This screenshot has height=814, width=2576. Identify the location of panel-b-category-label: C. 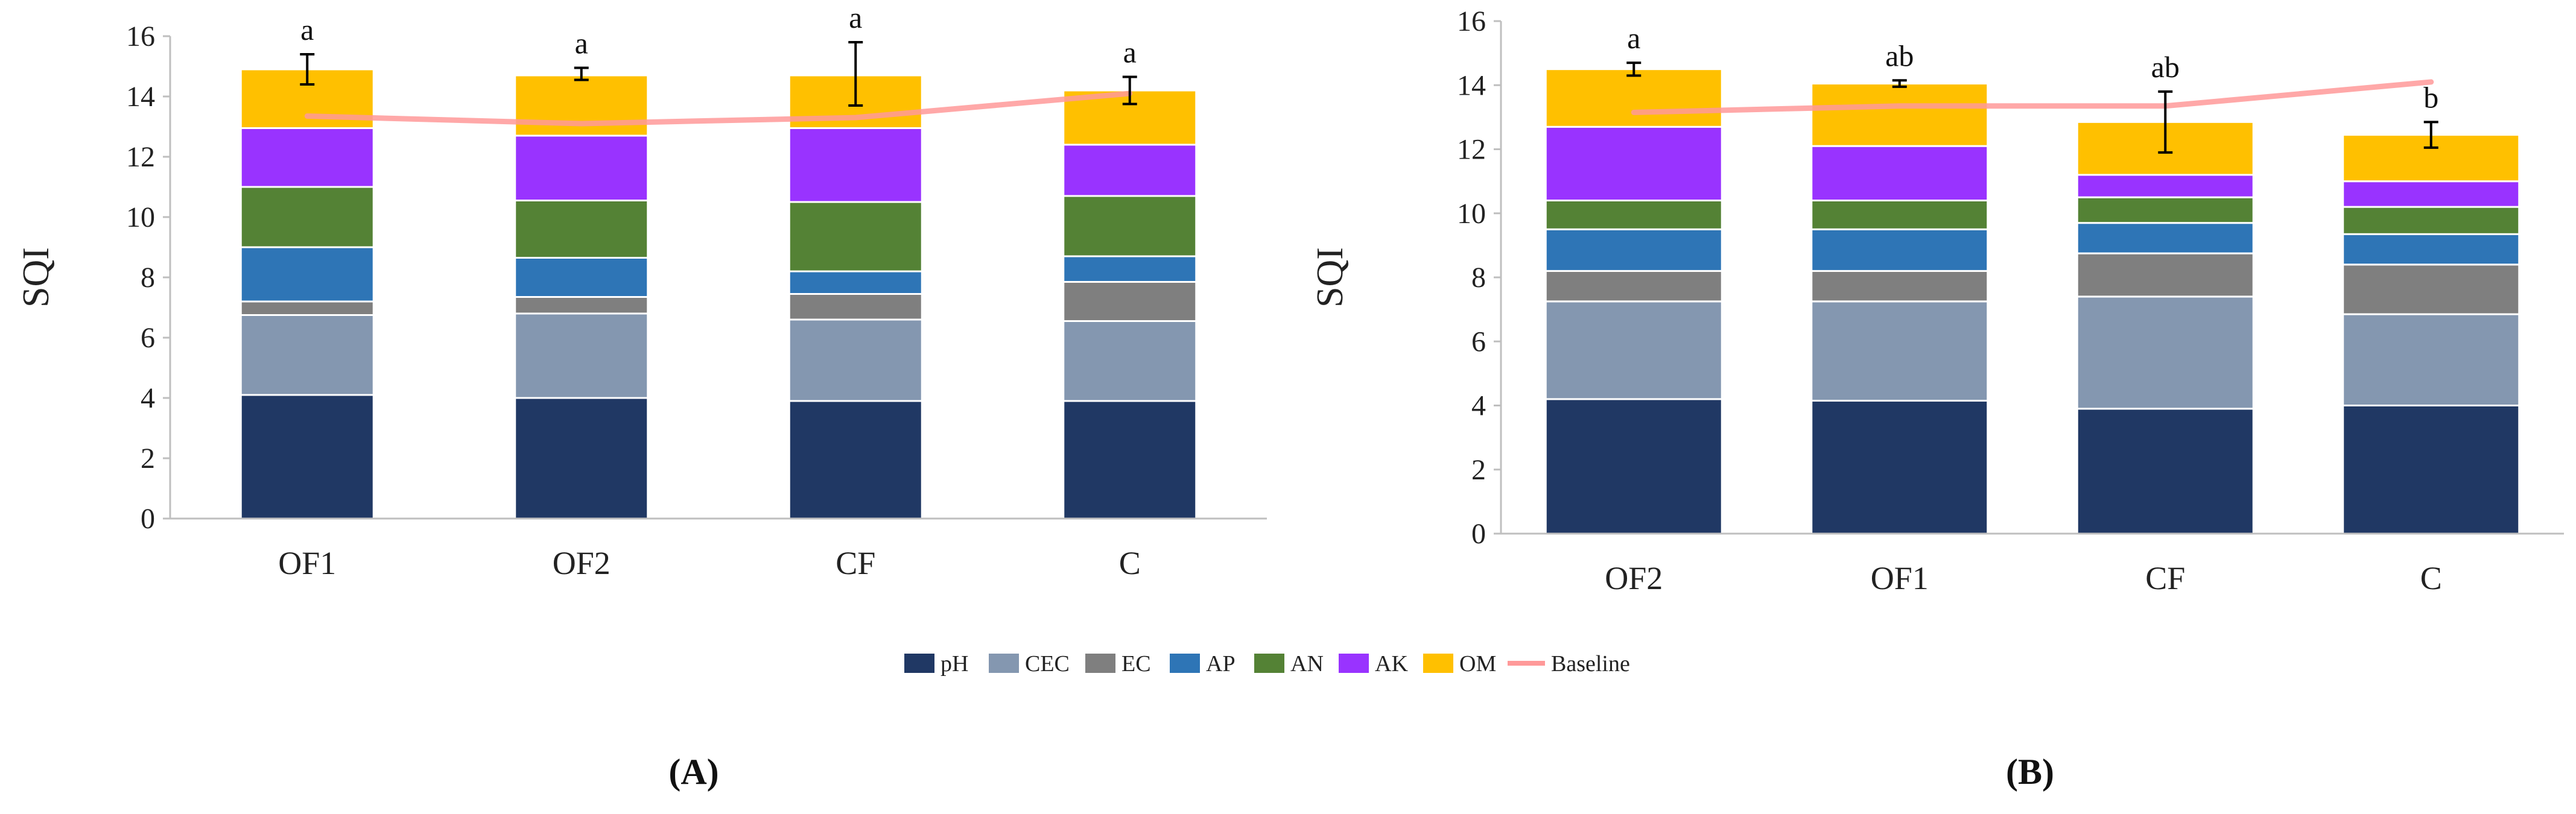
(2431, 578).